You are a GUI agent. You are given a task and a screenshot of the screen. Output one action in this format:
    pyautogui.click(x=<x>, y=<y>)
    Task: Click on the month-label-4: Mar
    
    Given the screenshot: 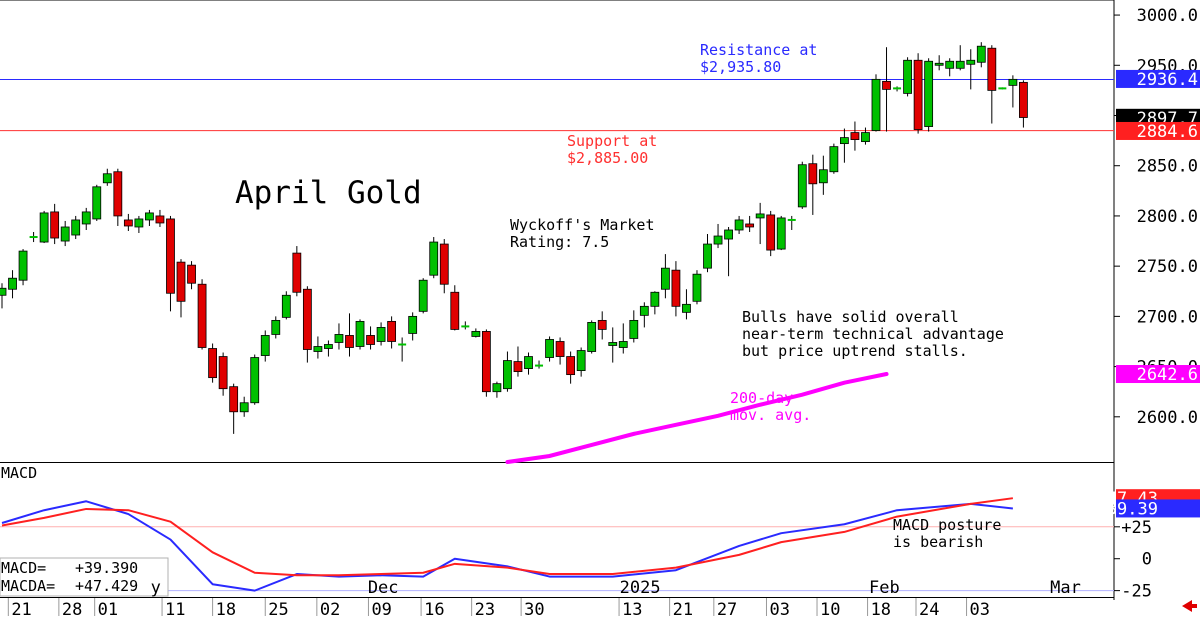 What is the action you would take?
    pyautogui.click(x=1065, y=588)
    